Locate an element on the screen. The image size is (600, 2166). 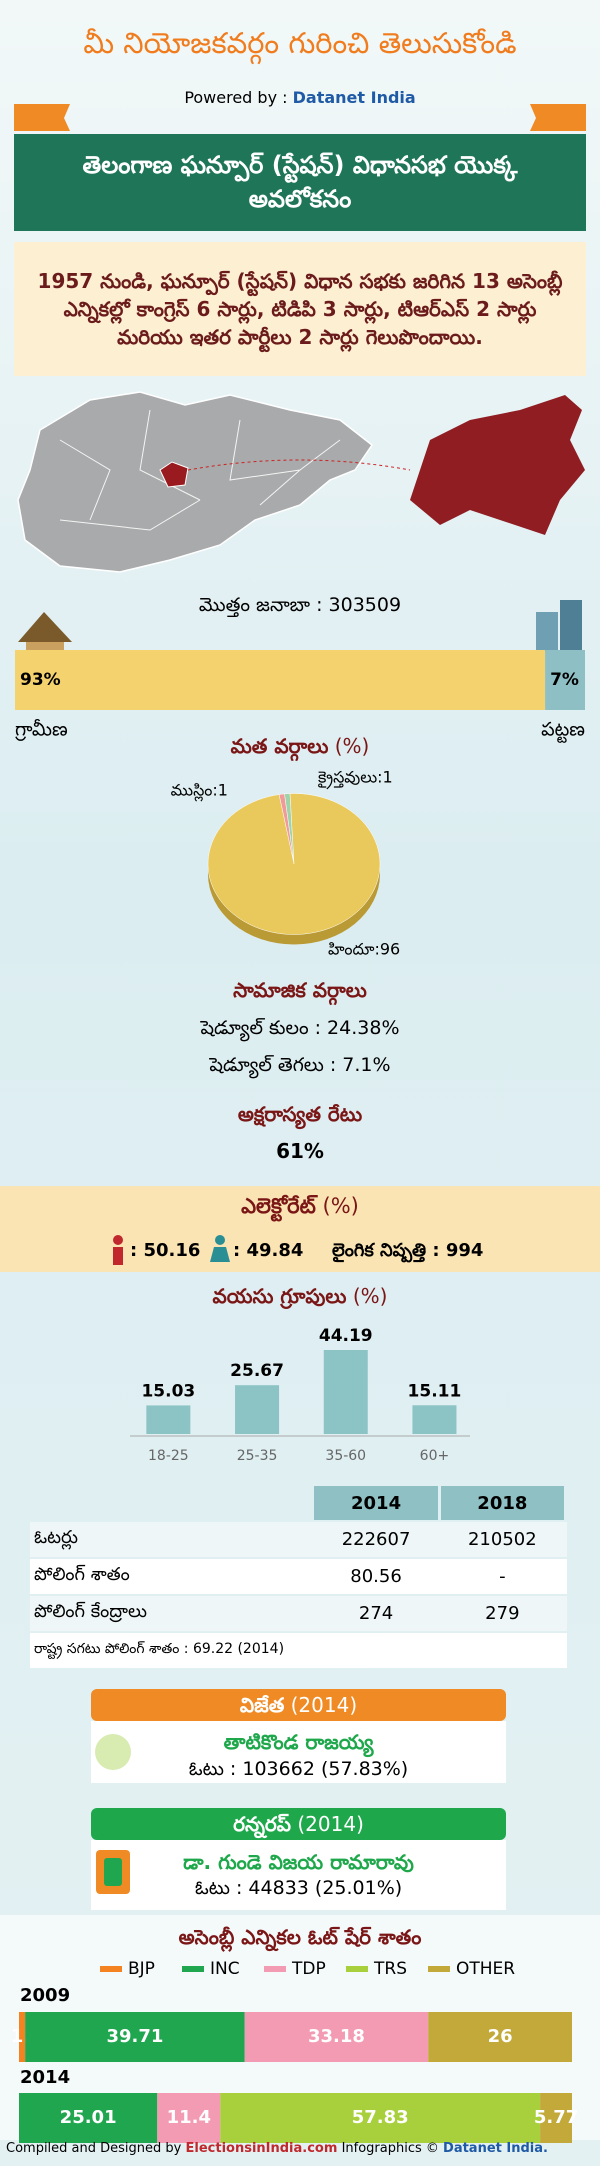
sc-share: షెడ్యూల్ కులం : 24.38% is located at coordinates (300, 1028).